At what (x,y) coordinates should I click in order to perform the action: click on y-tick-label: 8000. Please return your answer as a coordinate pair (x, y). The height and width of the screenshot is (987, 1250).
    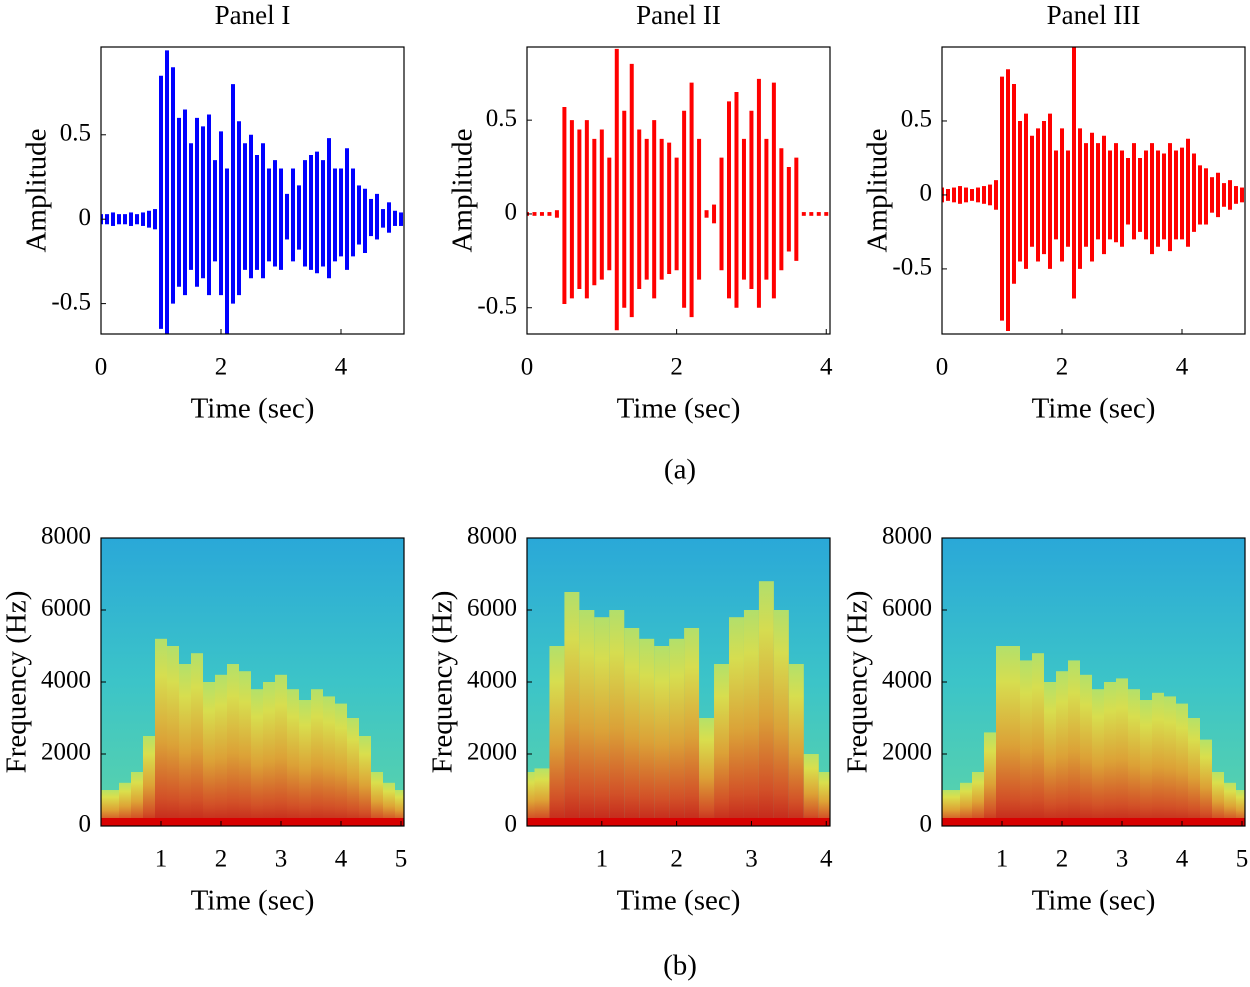
    Looking at the image, I should click on (907, 536).